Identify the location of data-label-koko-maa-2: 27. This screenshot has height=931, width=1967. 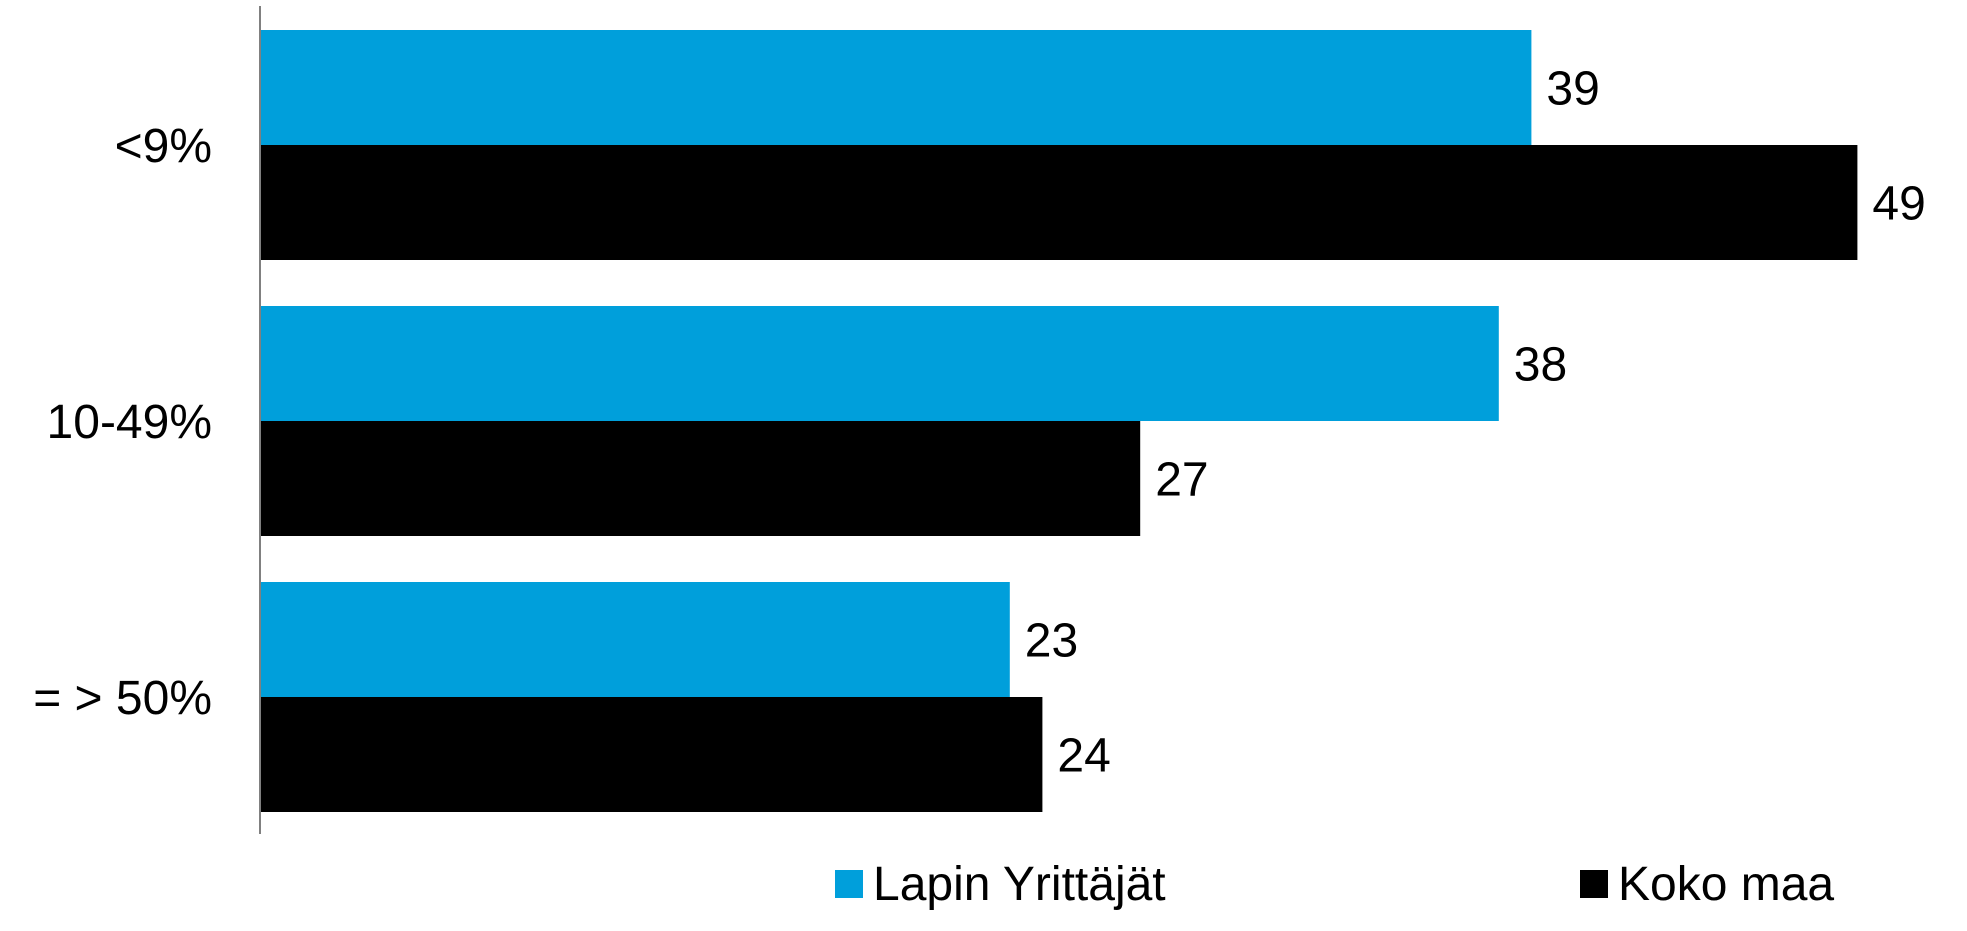
(1181, 479).